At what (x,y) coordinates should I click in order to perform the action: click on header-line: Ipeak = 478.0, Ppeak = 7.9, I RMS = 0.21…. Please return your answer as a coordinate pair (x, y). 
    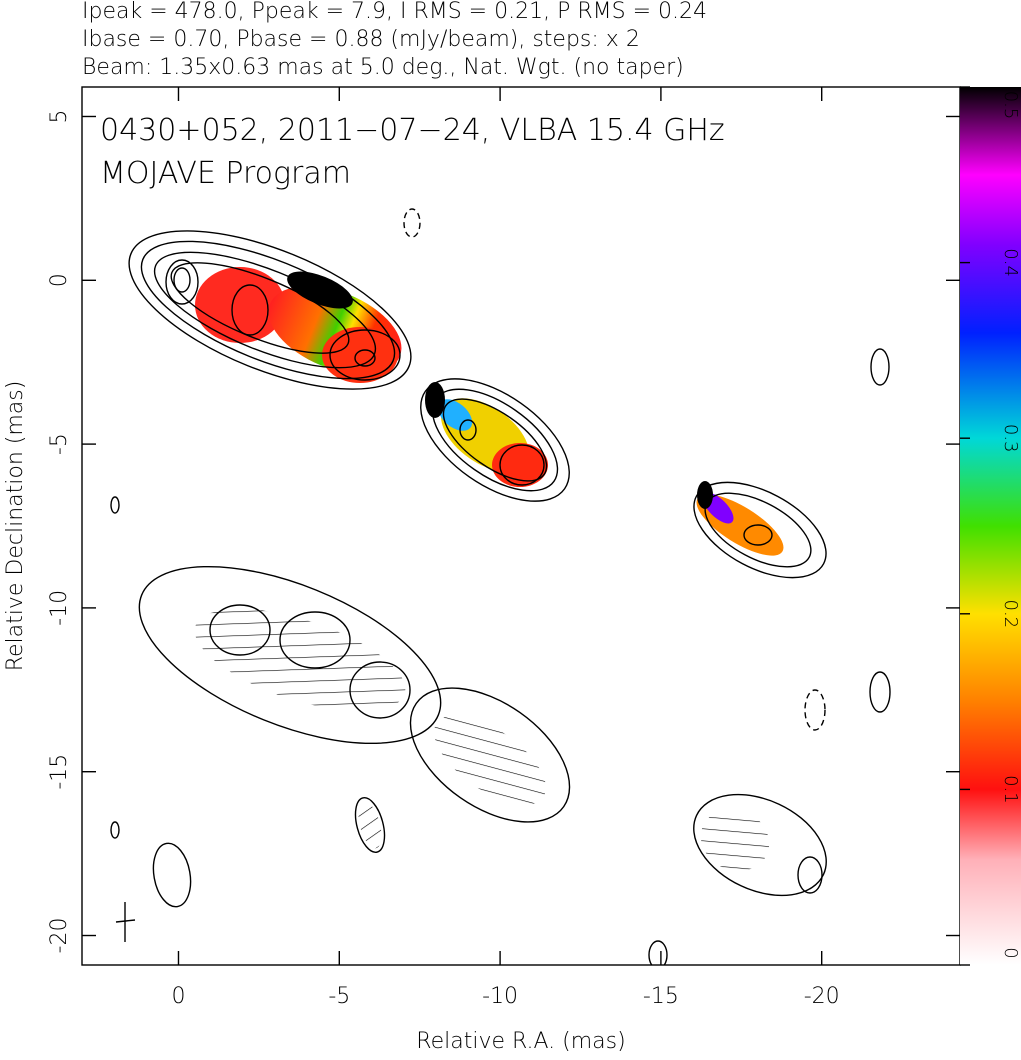
    Looking at the image, I should click on (394, 12).